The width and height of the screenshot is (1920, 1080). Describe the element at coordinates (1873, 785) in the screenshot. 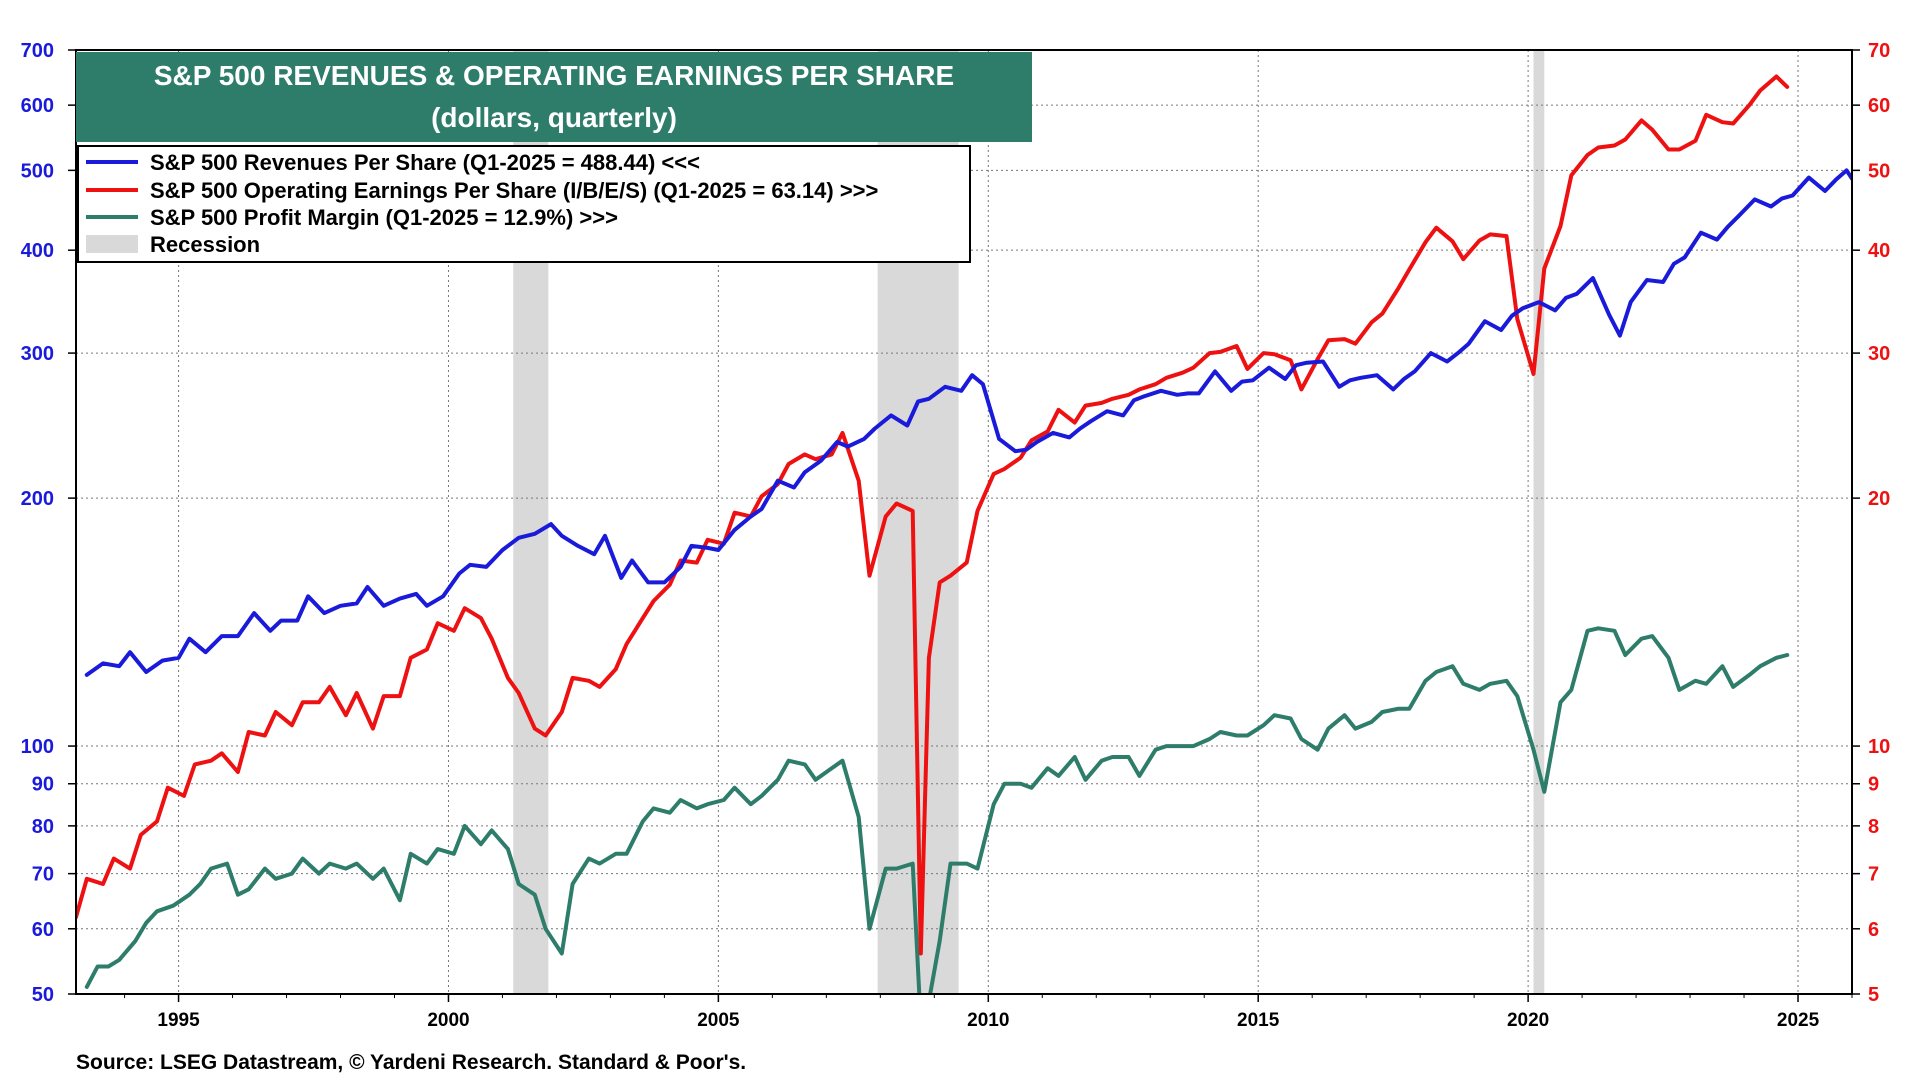

I see `right-tick-label: 9` at that location.